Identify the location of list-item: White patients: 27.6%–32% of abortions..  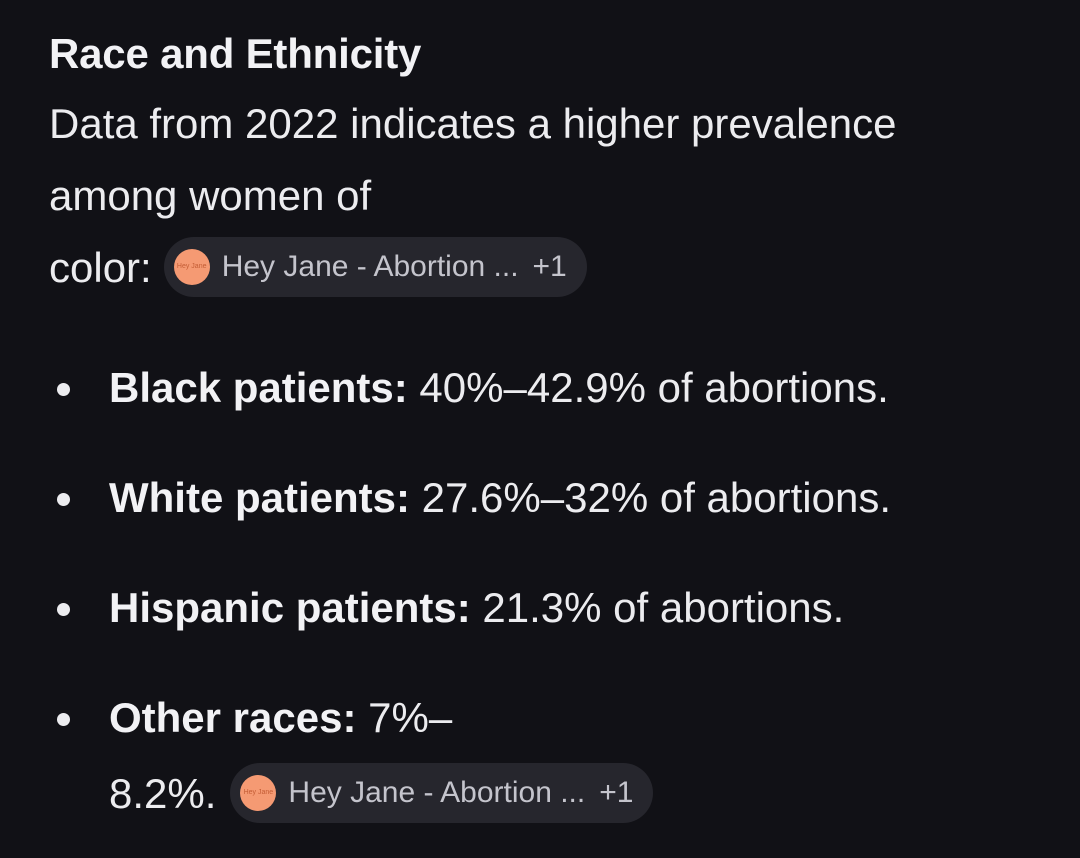
(554, 498).